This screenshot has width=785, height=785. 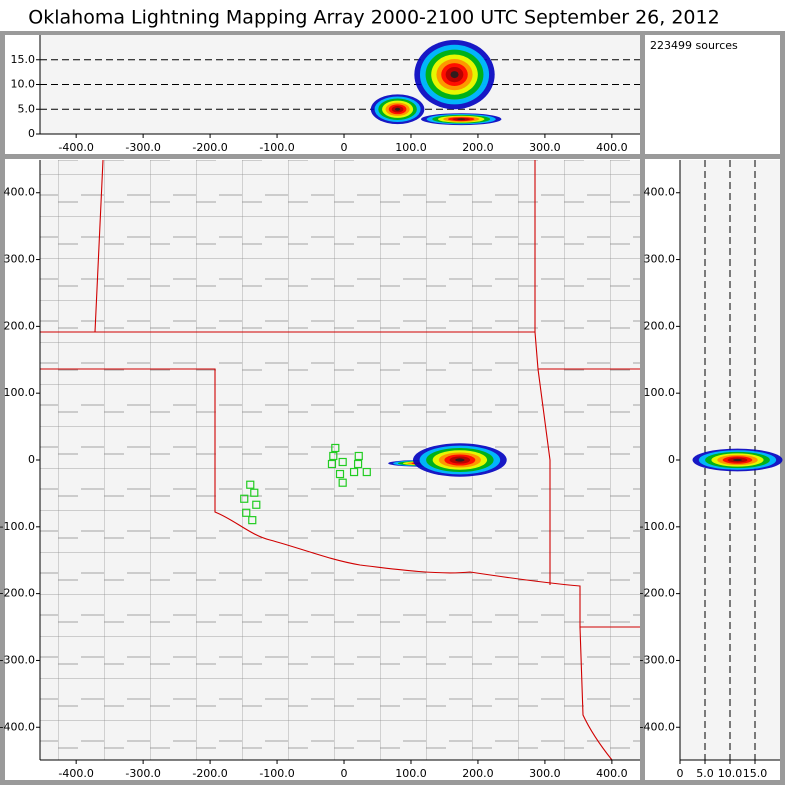 What do you see at coordinates (730, 773) in the screenshot?
I see `x-tick-label: 10.0` at bounding box center [730, 773].